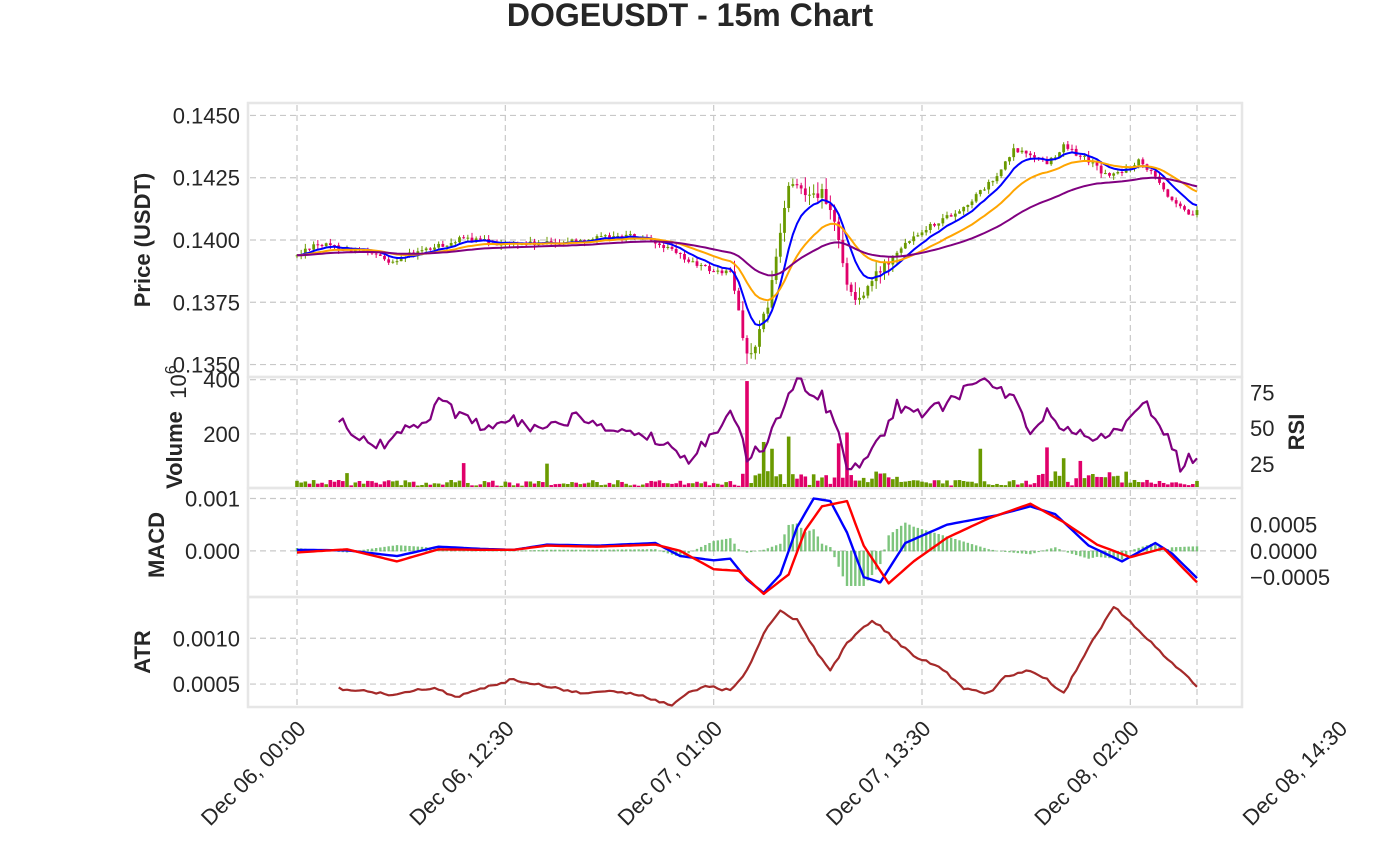 This screenshot has height=862, width=1380. What do you see at coordinates (1283, 525) in the screenshot?
I see `macd-right-tick-label: 0.0005` at bounding box center [1283, 525].